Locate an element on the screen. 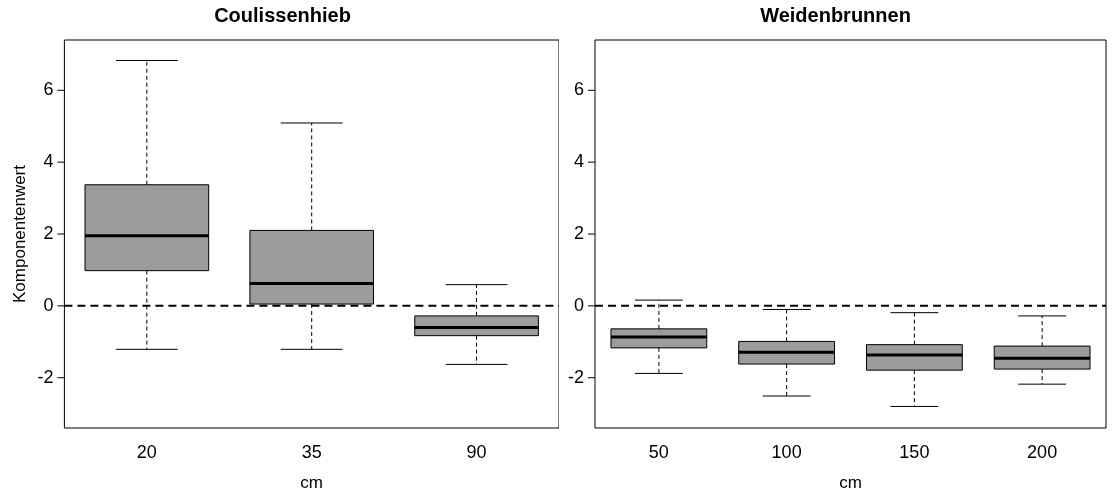  x-tick-label: 50 is located at coordinates (658, 451).